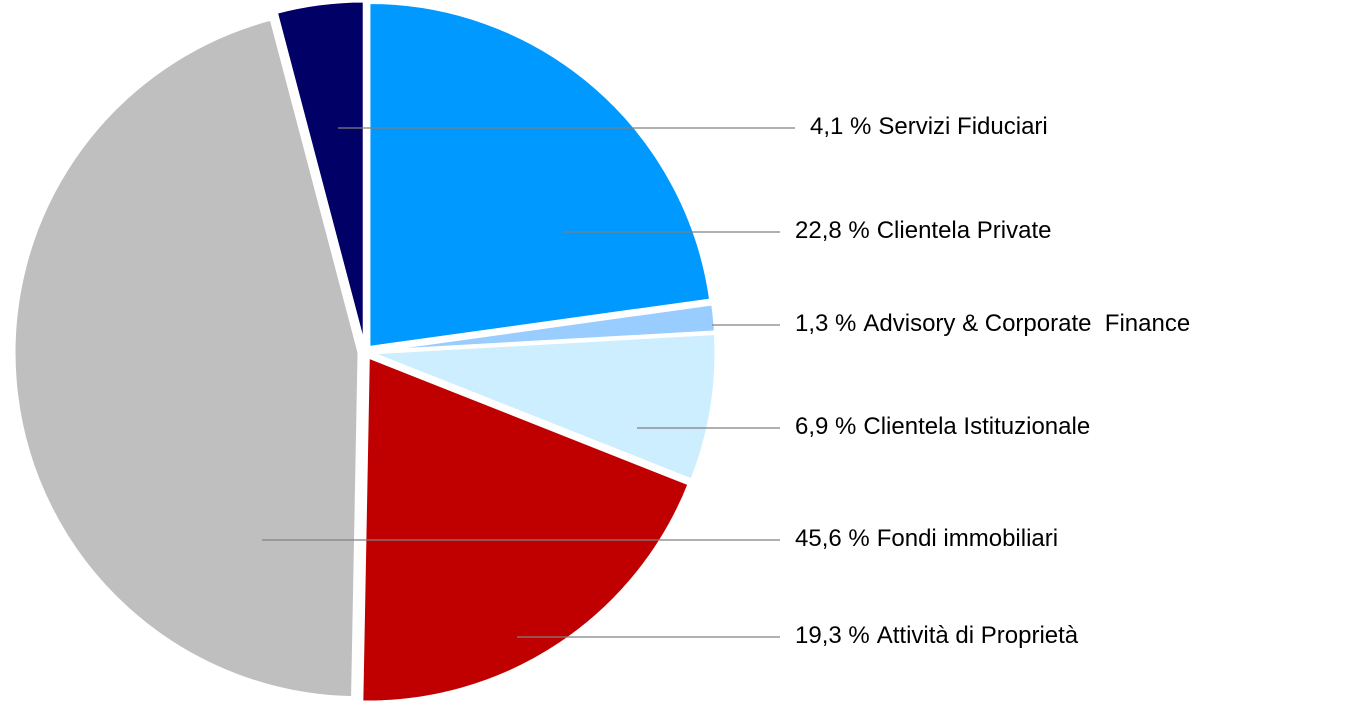  Describe the element at coordinates (962, 126) in the screenshot. I see `category-label: Servizi Fiduciari` at that location.